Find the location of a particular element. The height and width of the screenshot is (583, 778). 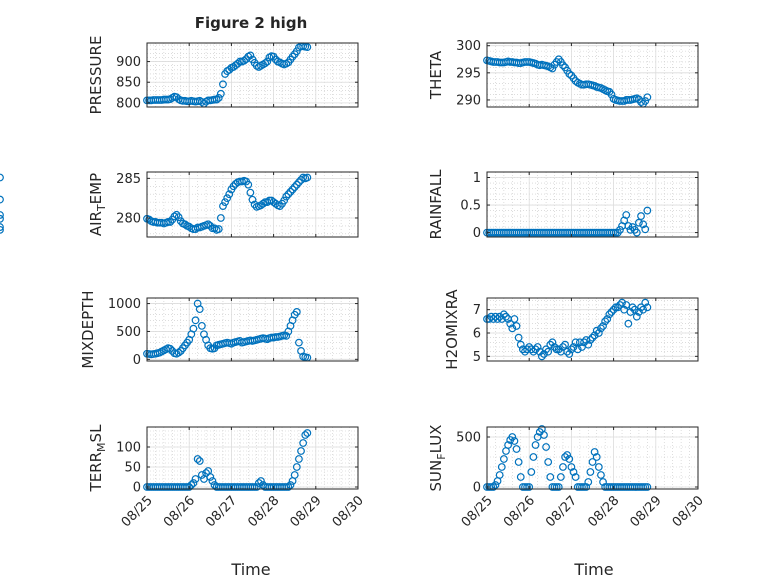

y-tick-label: 500 is located at coordinates (128, 332).